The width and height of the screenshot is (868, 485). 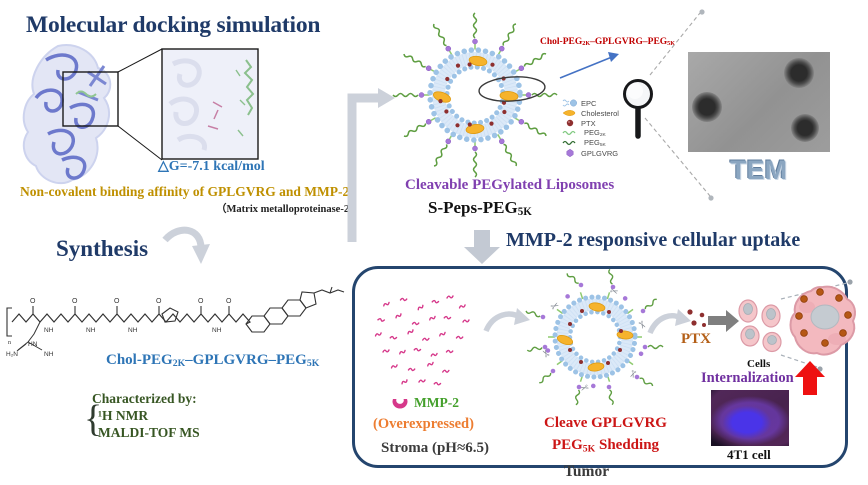 I want to click on mmp2-label: MMP-2, so click(x=436, y=402).